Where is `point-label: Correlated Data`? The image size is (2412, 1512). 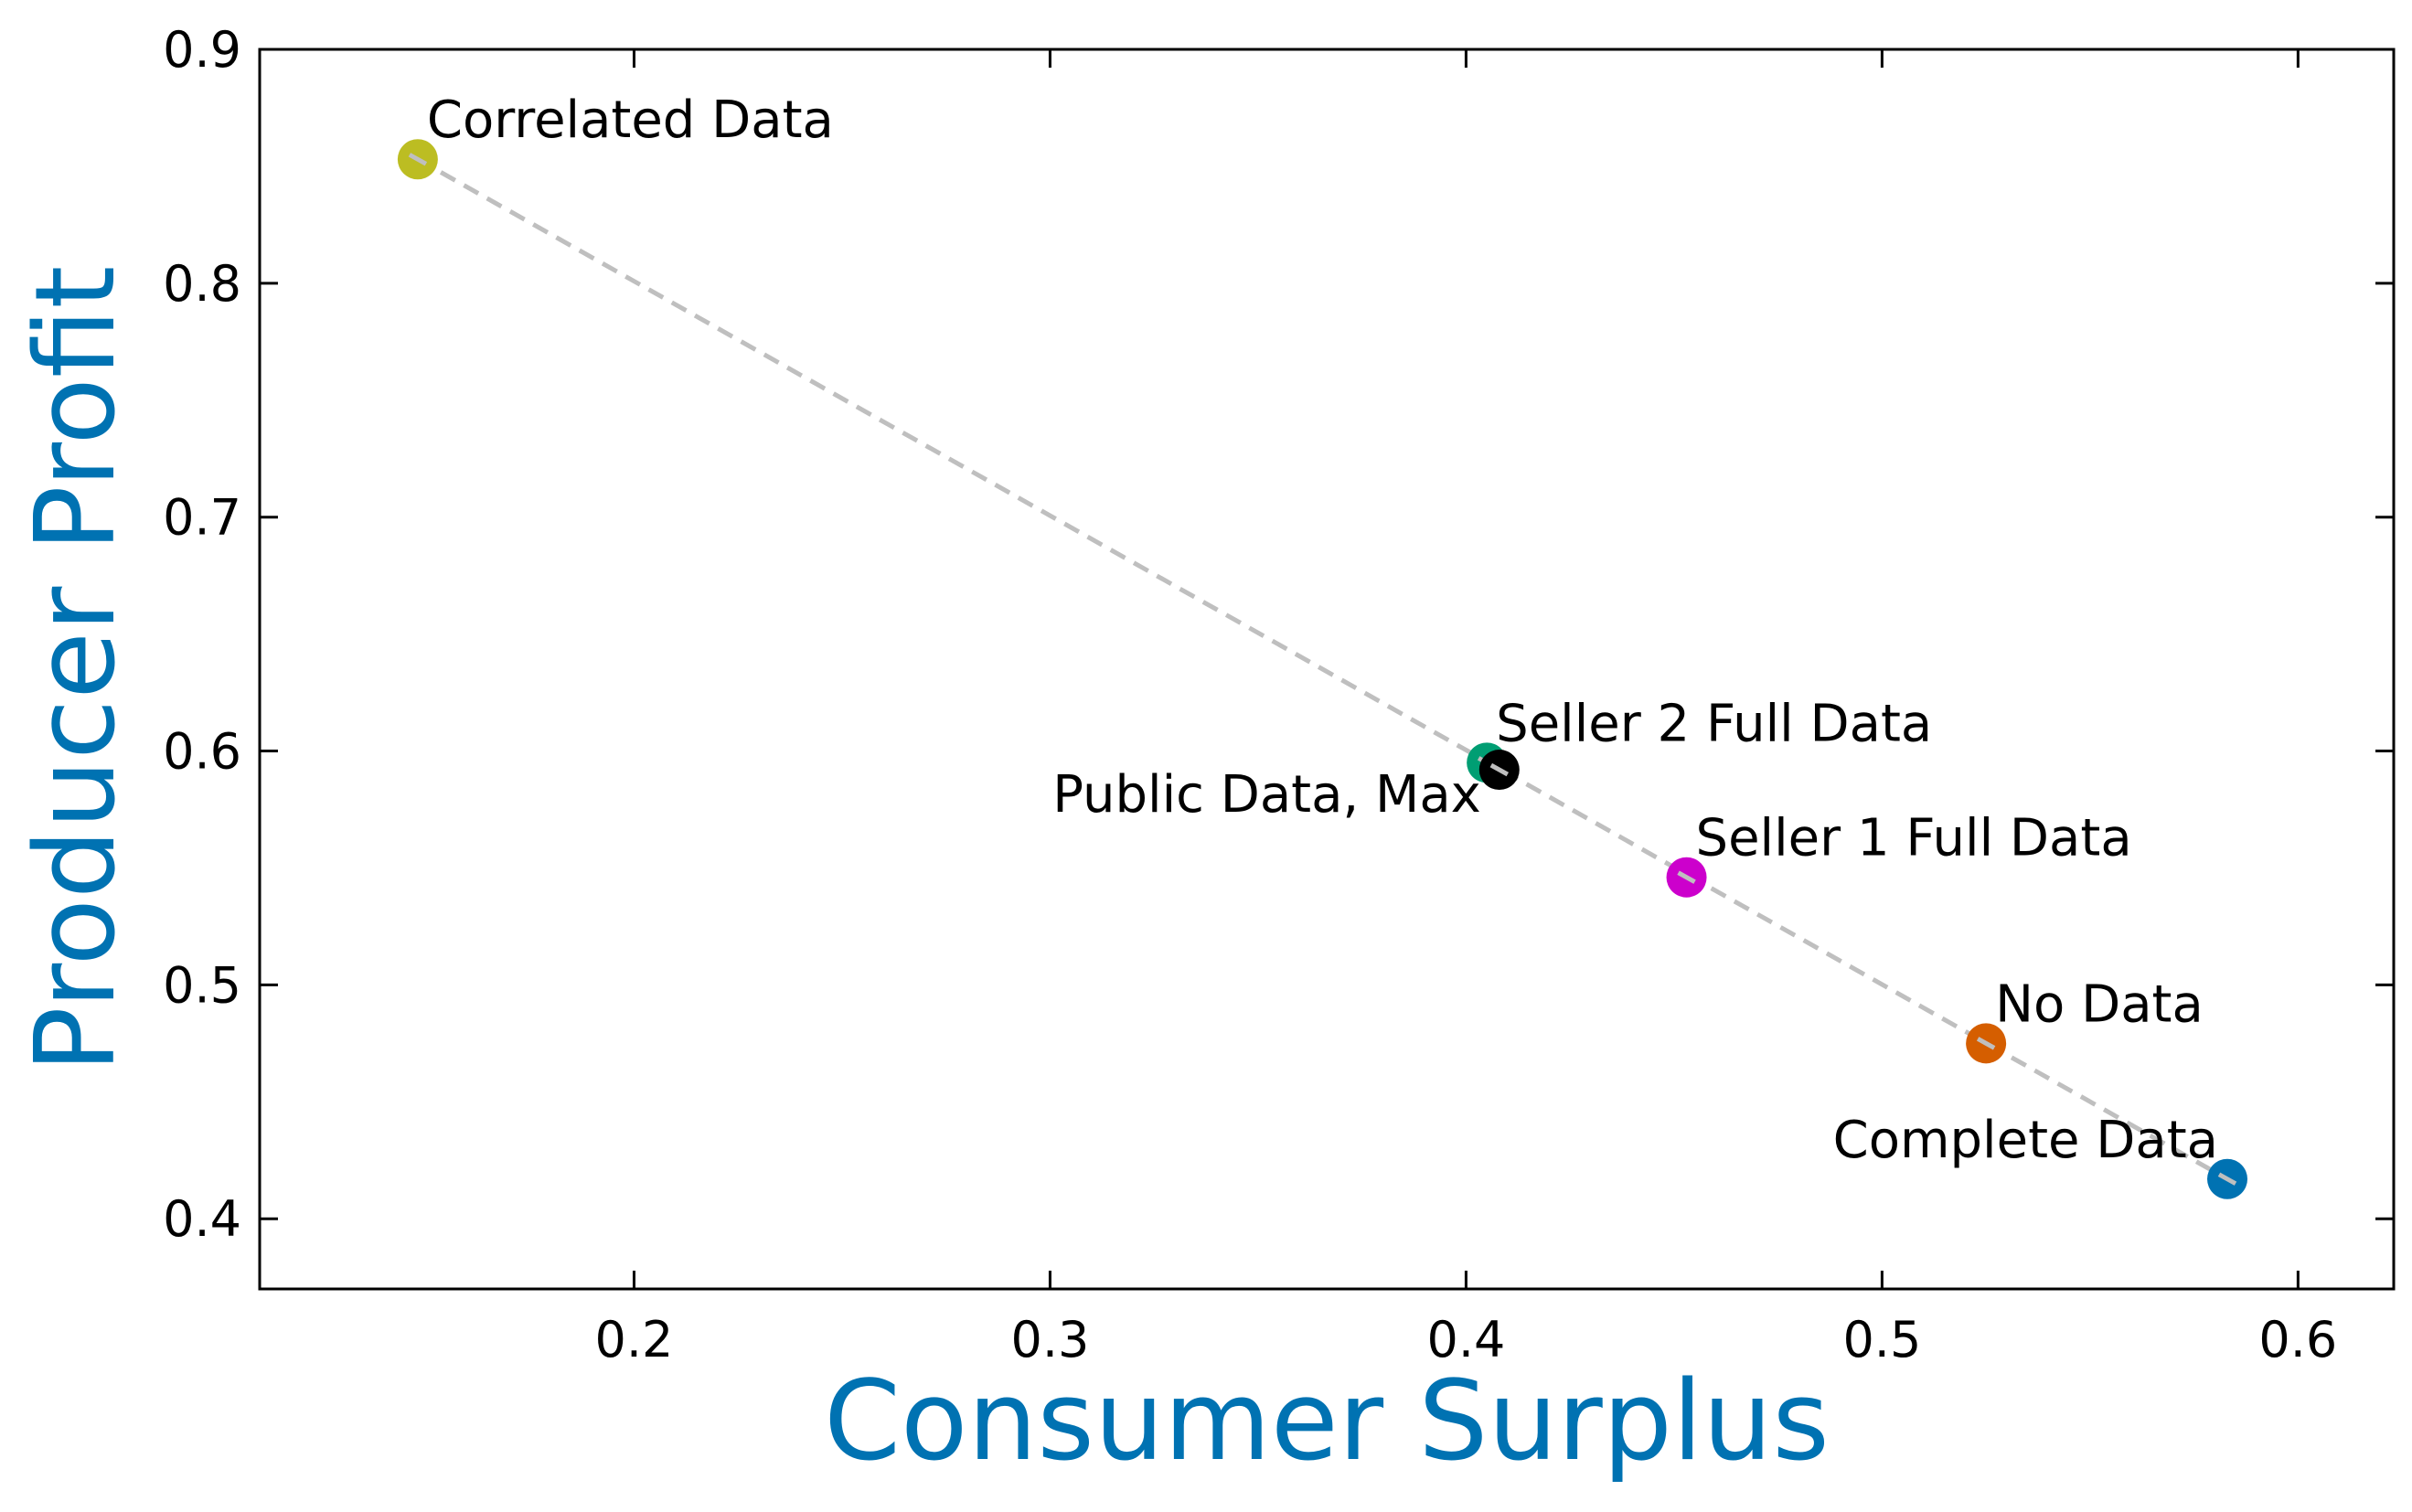
point-label: Correlated Data is located at coordinates (630, 120).